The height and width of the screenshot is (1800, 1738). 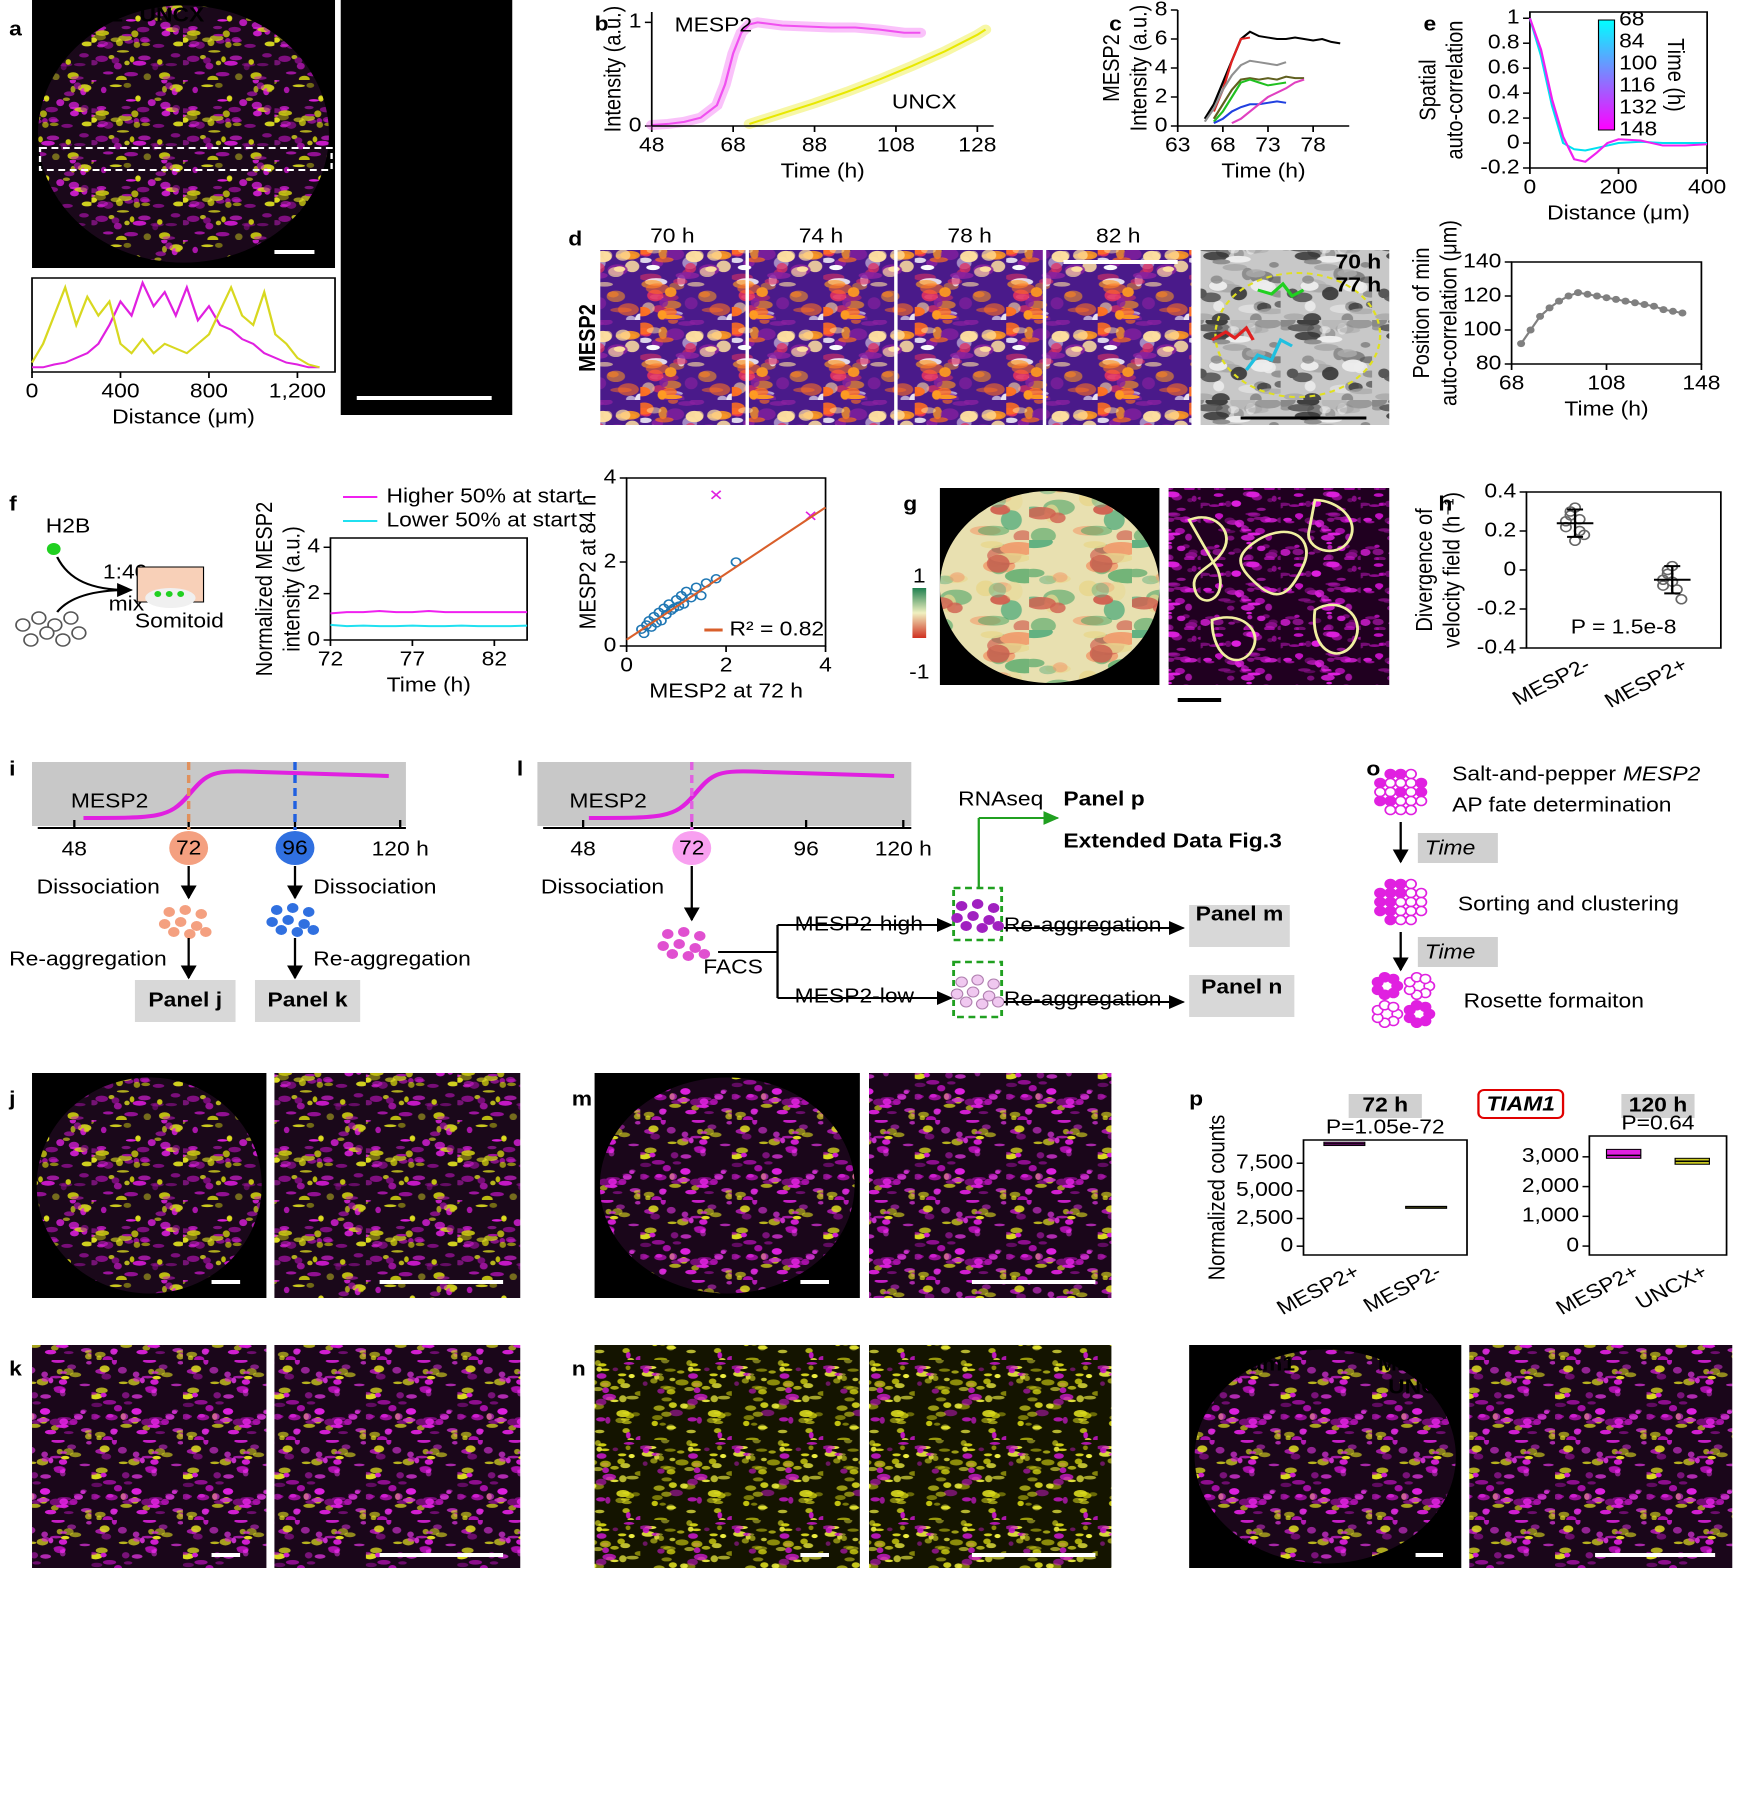 I want to click on label: + Tiam1, so click(x=1252, y=1364).